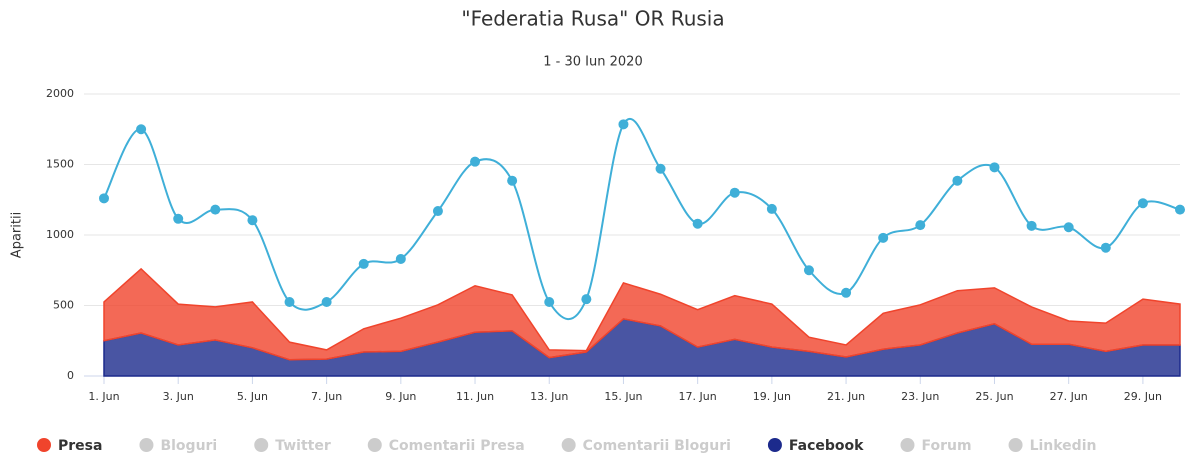 This screenshot has width=1186, height=460. What do you see at coordinates (772, 396) in the screenshot?
I see `x-tick-label: 19. Jun` at bounding box center [772, 396].